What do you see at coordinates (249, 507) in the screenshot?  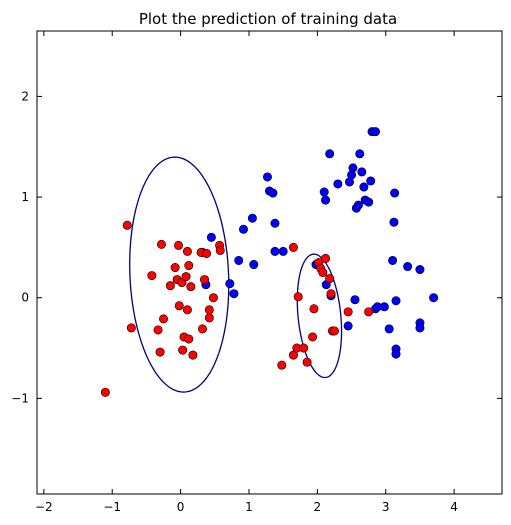 I see `x-tick-label: 1` at bounding box center [249, 507].